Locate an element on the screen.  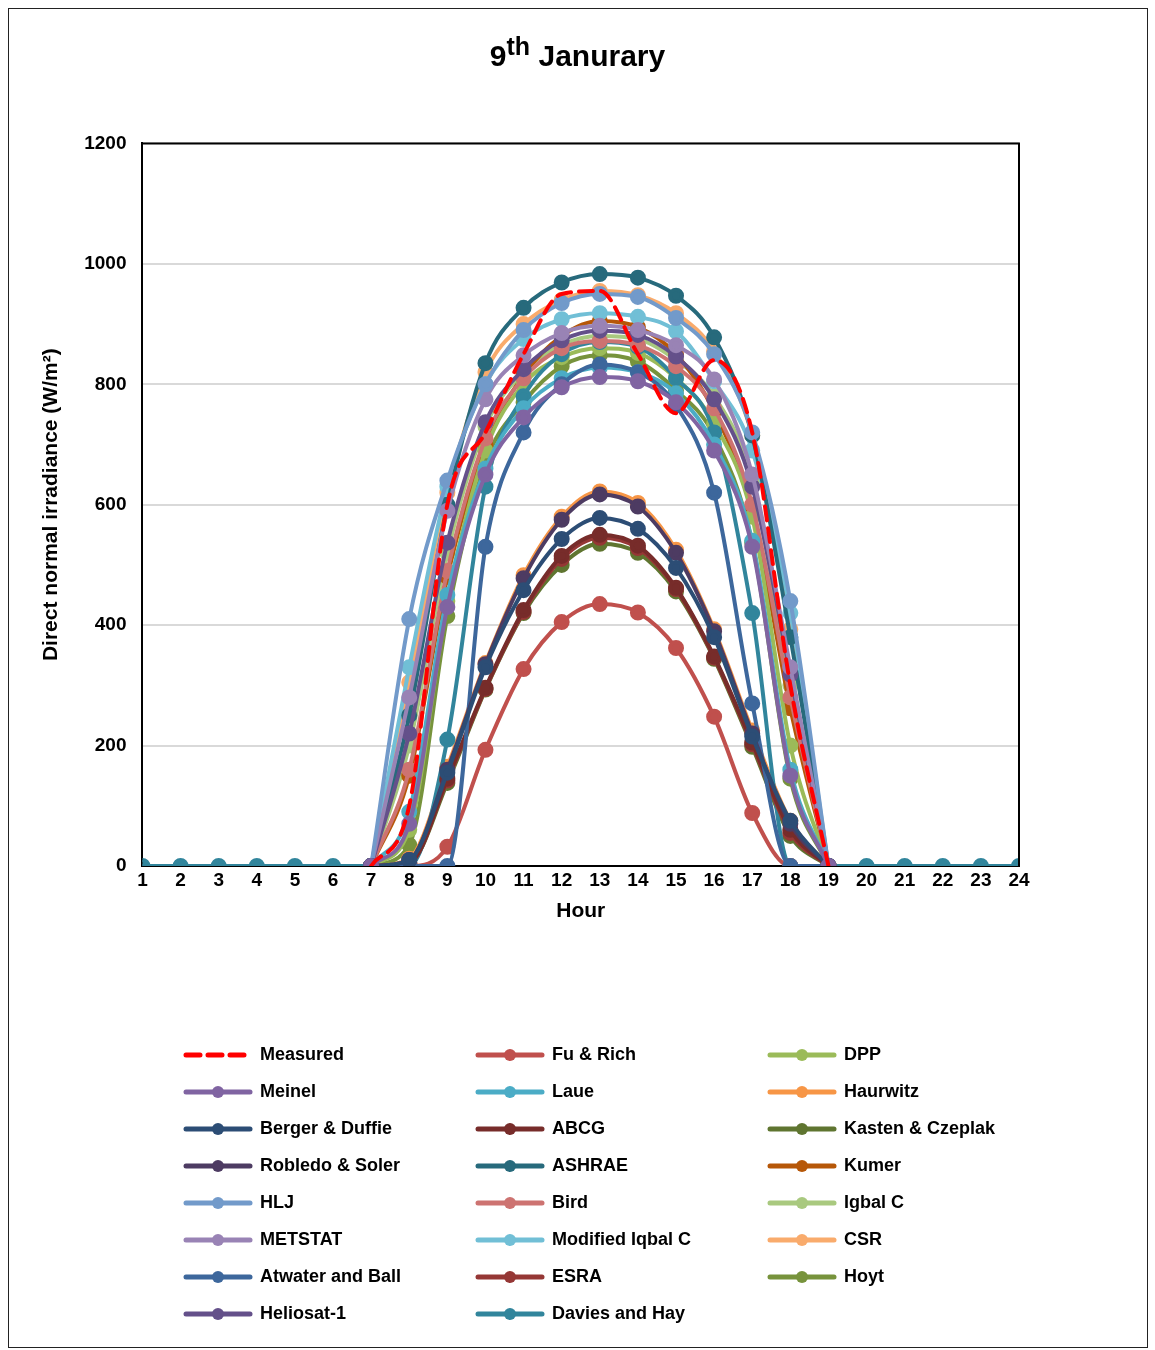
legend-label: Haurwitz is located at coordinates (882, 1091).